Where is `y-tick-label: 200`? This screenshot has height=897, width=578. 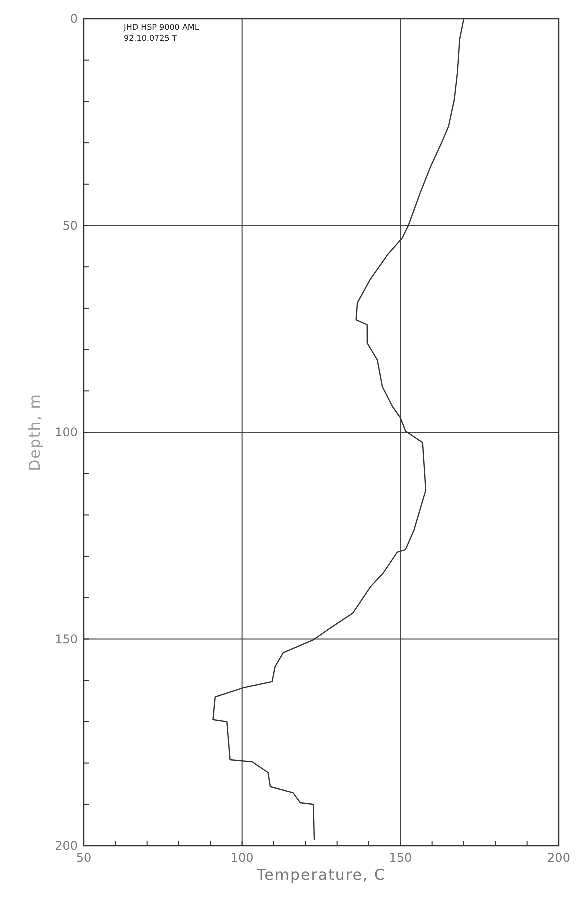 y-tick-label: 200 is located at coordinates (66, 846).